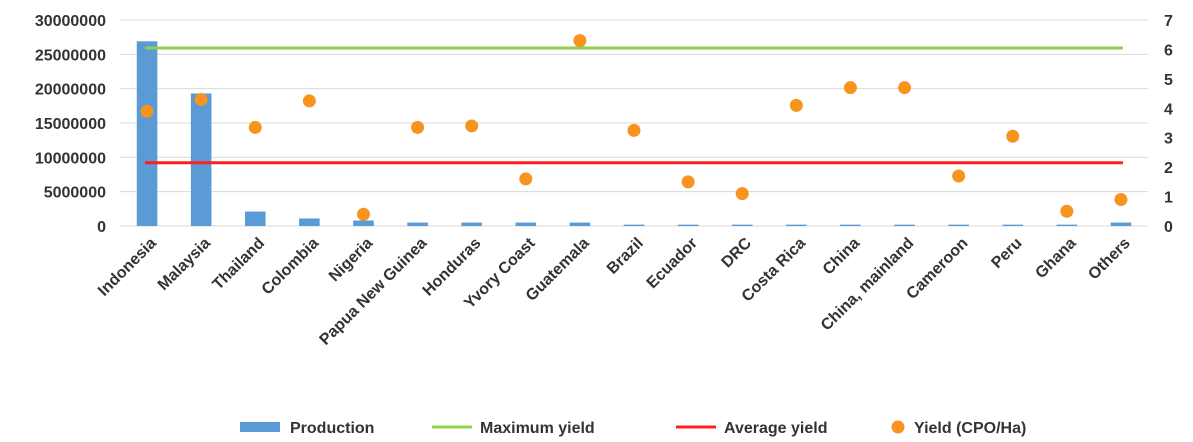  What do you see at coordinates (867, 284) in the screenshot?
I see `category-label: China, mainland` at bounding box center [867, 284].